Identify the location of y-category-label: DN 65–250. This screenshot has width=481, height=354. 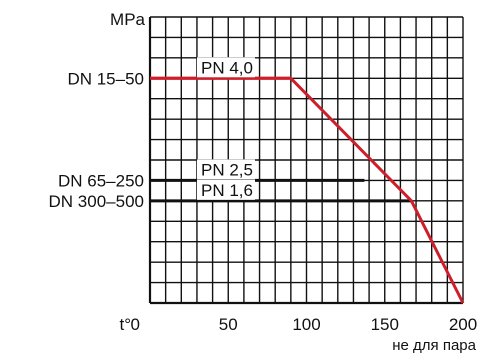
(101, 180).